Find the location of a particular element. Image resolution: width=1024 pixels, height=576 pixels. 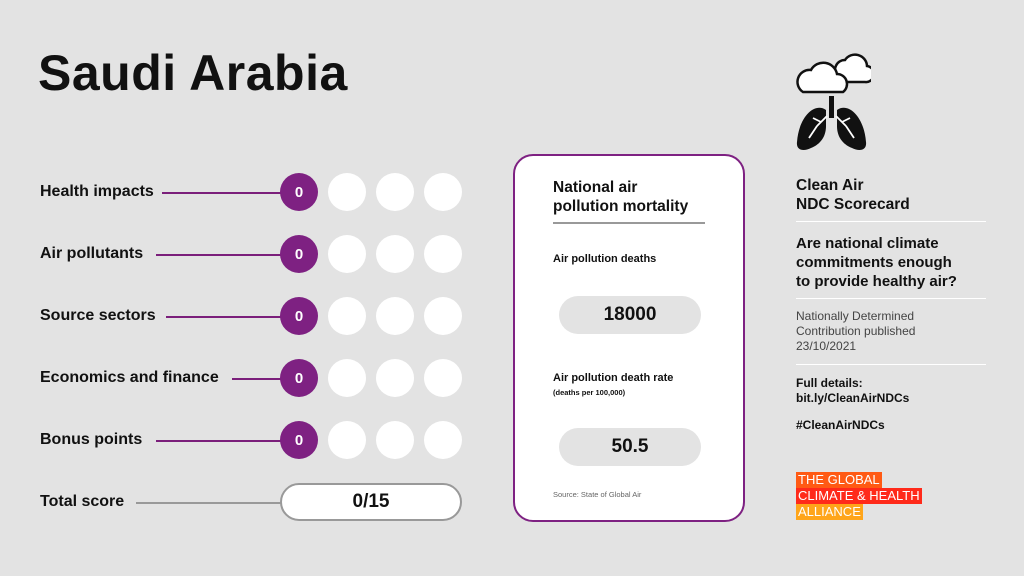

card-title: National air pollution mortality is located at coordinates (638, 197).